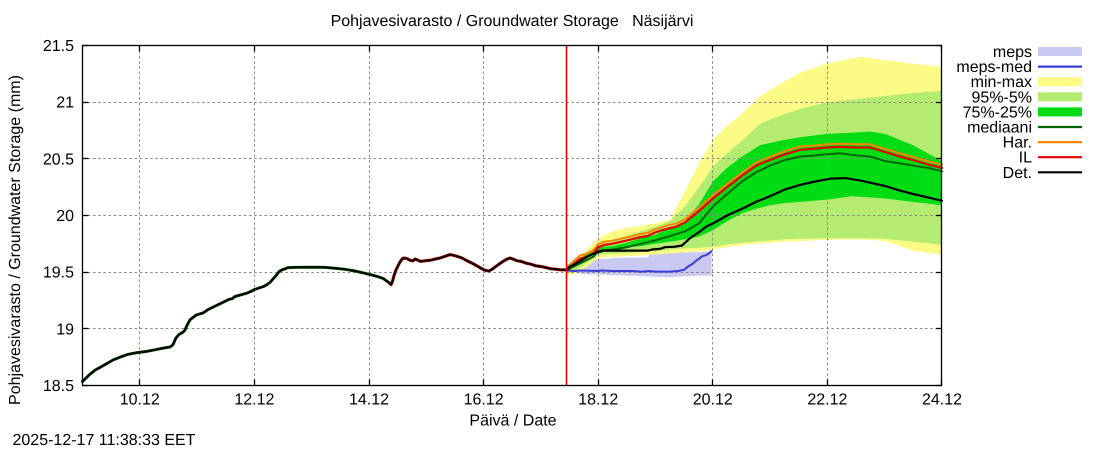 This screenshot has height=450, width=1100. I want to click on svg-text: 24.12, so click(942, 400).